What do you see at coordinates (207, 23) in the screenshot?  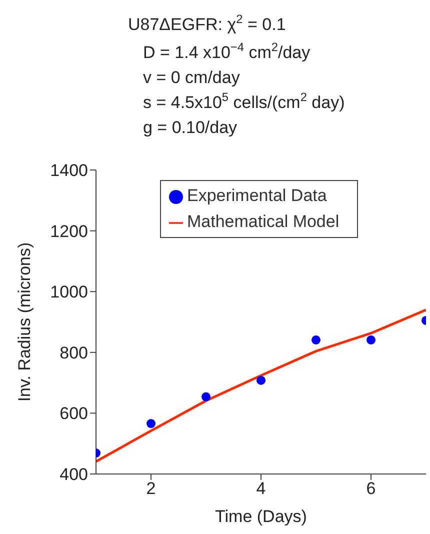 I see `chart-title: U87ΔEGFR: χ$^{2}$ = 0.1` at bounding box center [207, 23].